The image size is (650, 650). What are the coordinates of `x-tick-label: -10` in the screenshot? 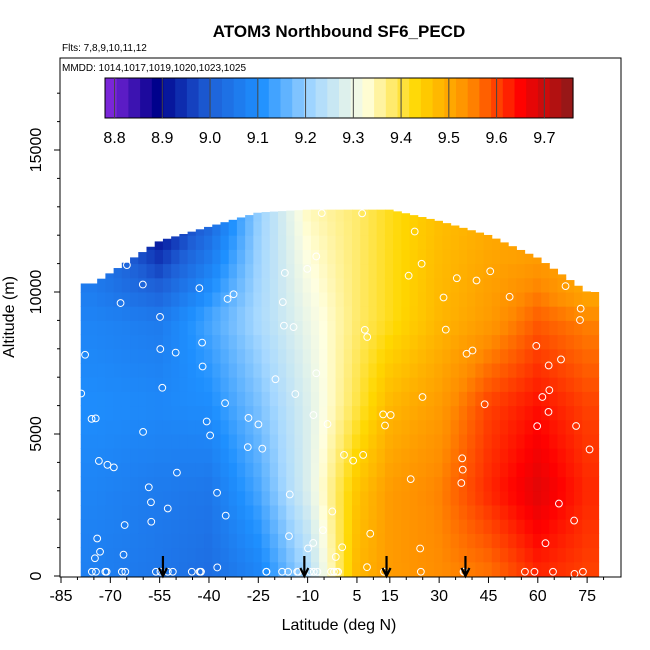 It's located at (307, 596).